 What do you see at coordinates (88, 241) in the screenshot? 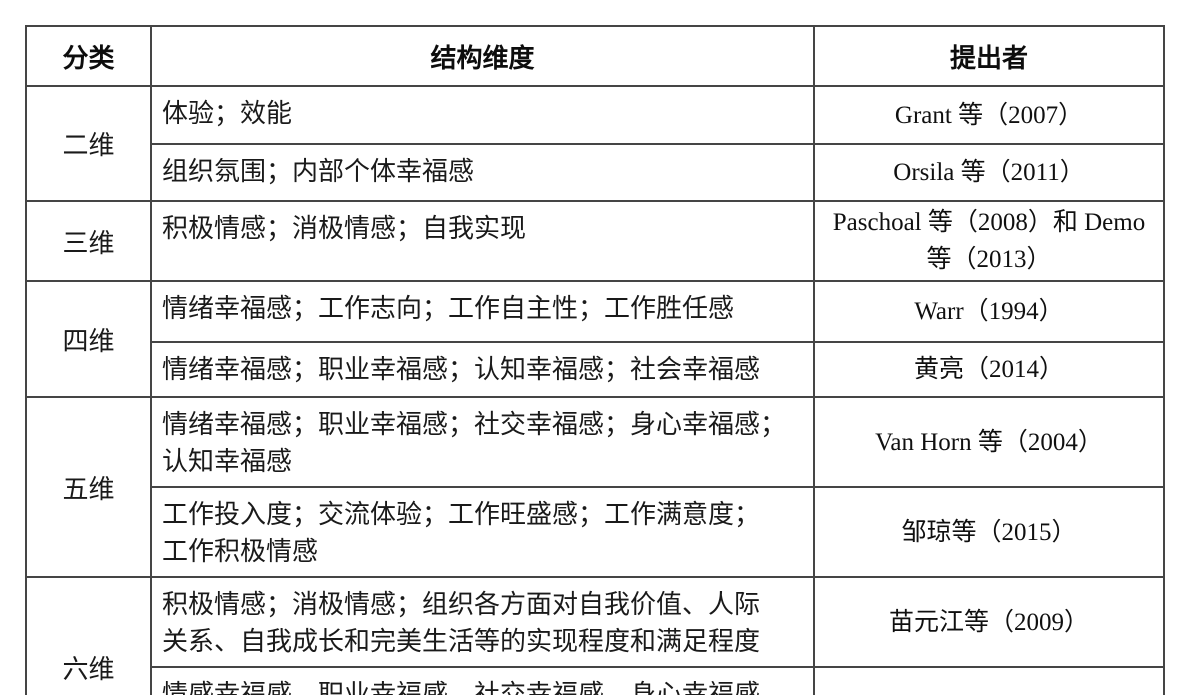
I see `category-cell-3d: 三维` at bounding box center [88, 241].